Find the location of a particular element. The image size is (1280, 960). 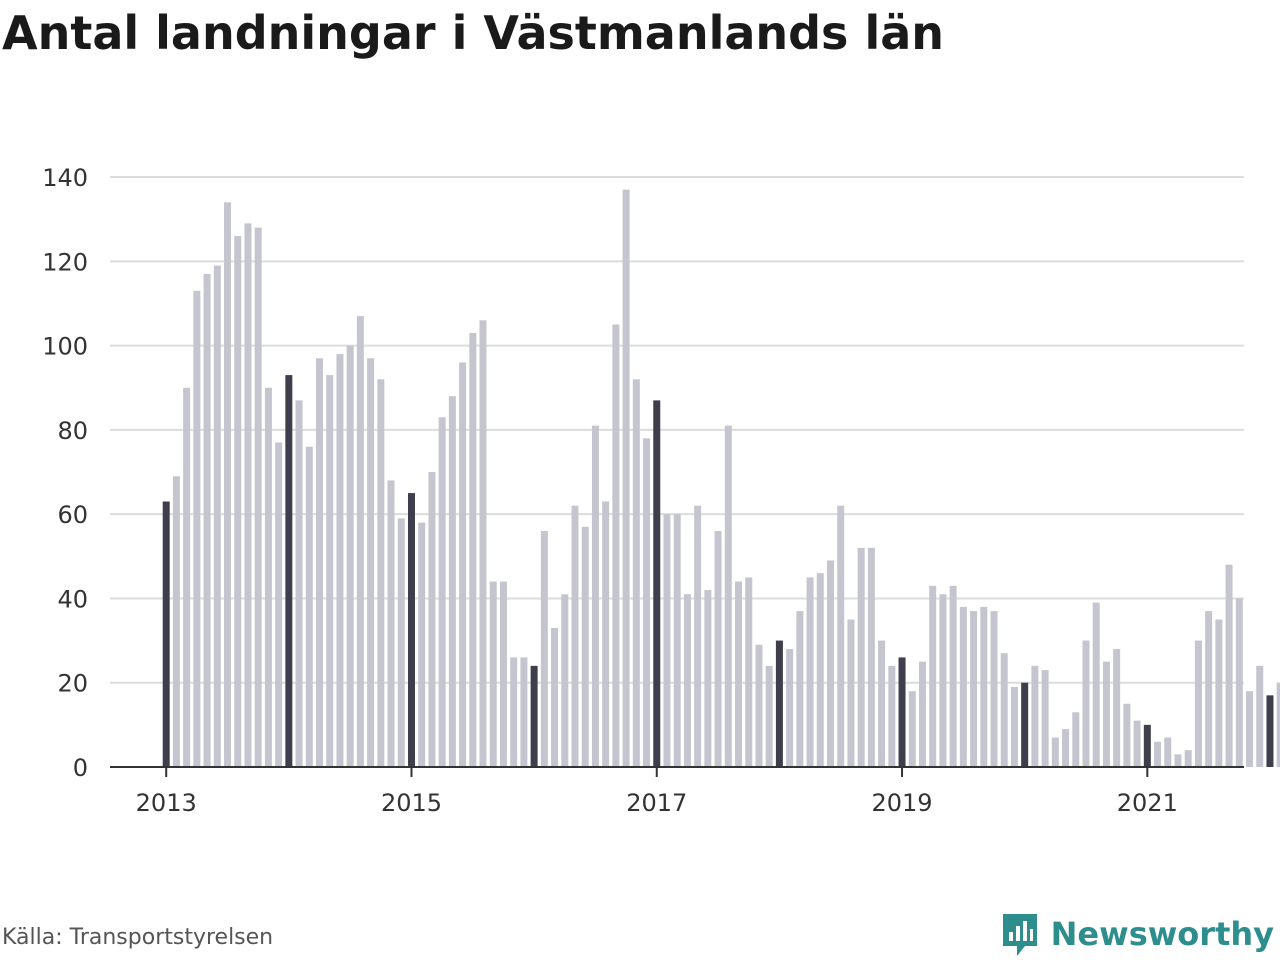

y-tick-label: 60 is located at coordinates (72, 515).